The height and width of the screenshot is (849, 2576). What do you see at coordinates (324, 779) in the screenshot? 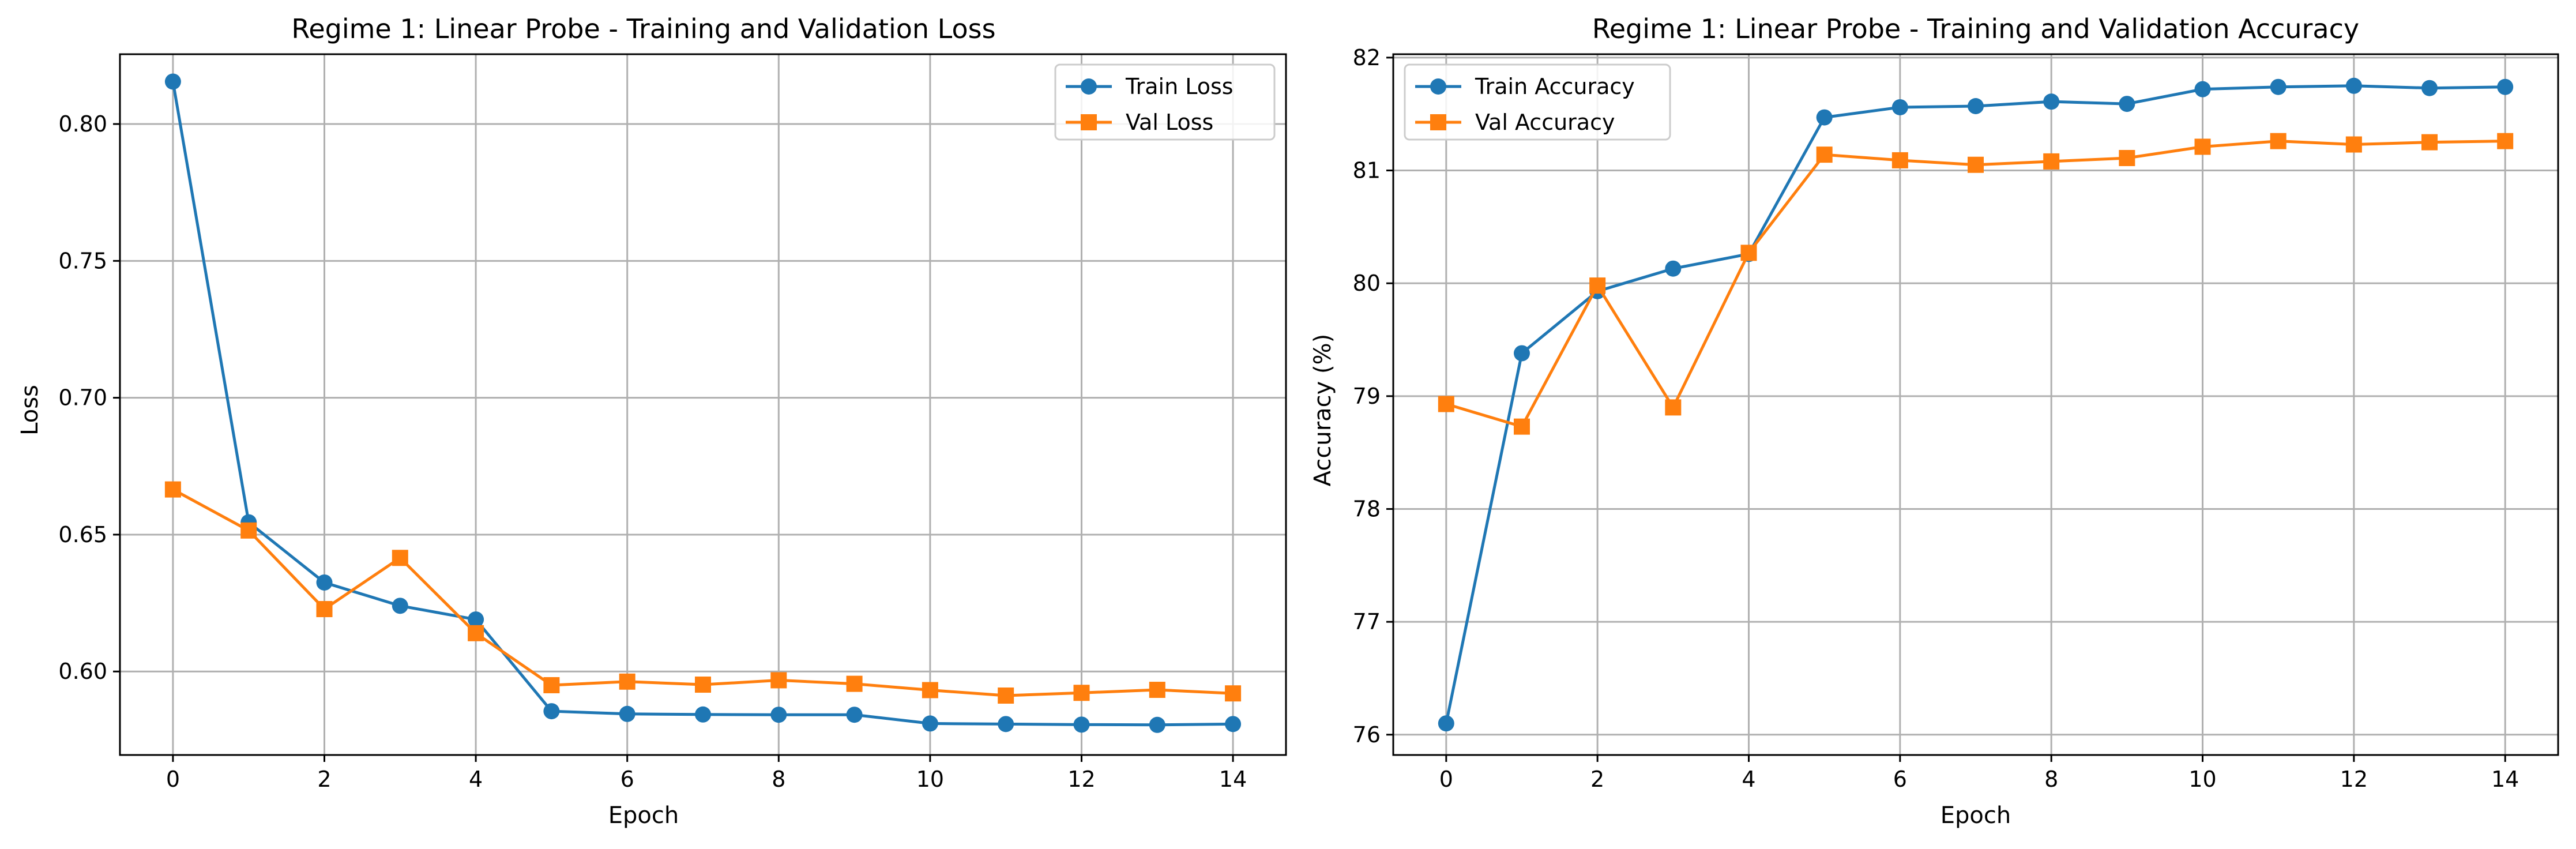
I see `loss-x-tick-label: 2` at bounding box center [324, 779].